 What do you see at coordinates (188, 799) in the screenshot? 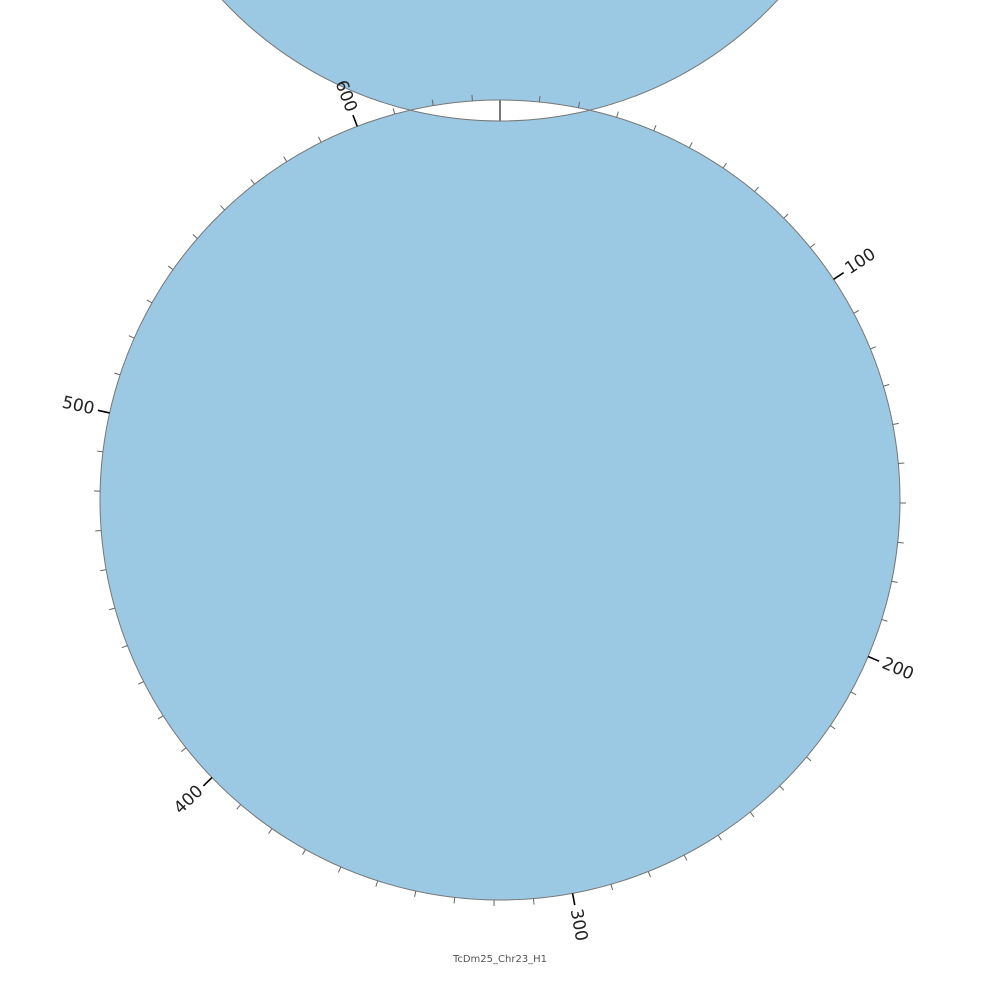
I see `tick-label: 400` at bounding box center [188, 799].